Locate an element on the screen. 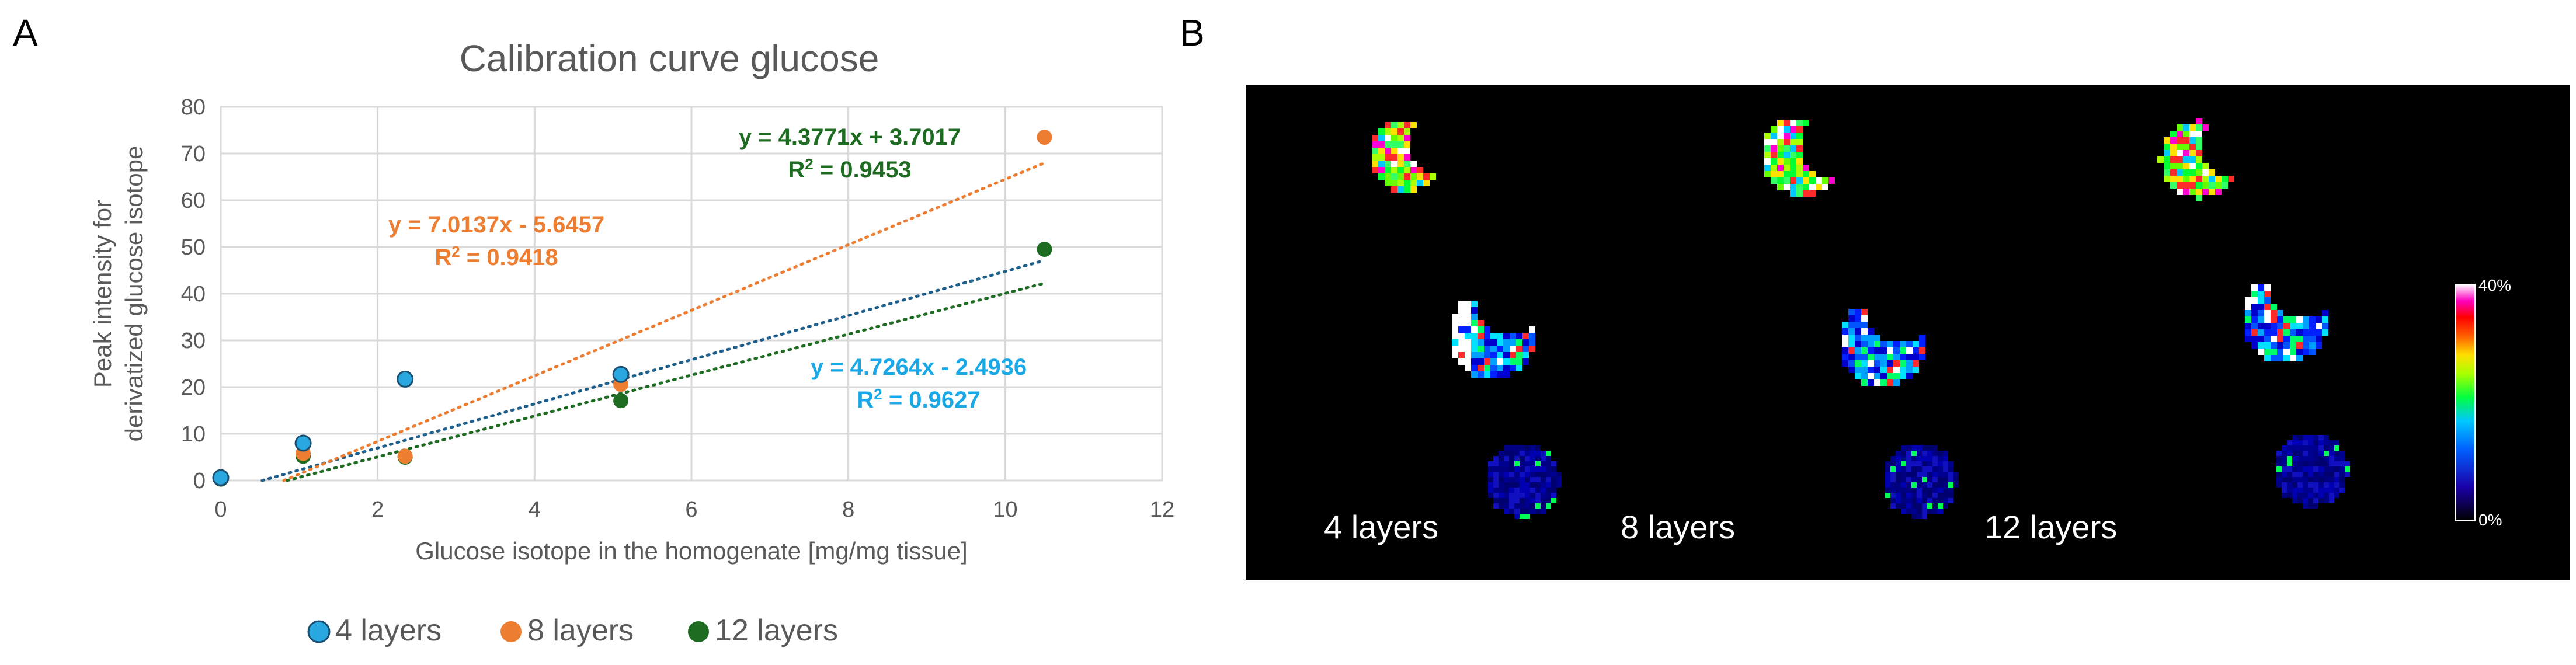  y-tick-label: 20 is located at coordinates (194, 387).